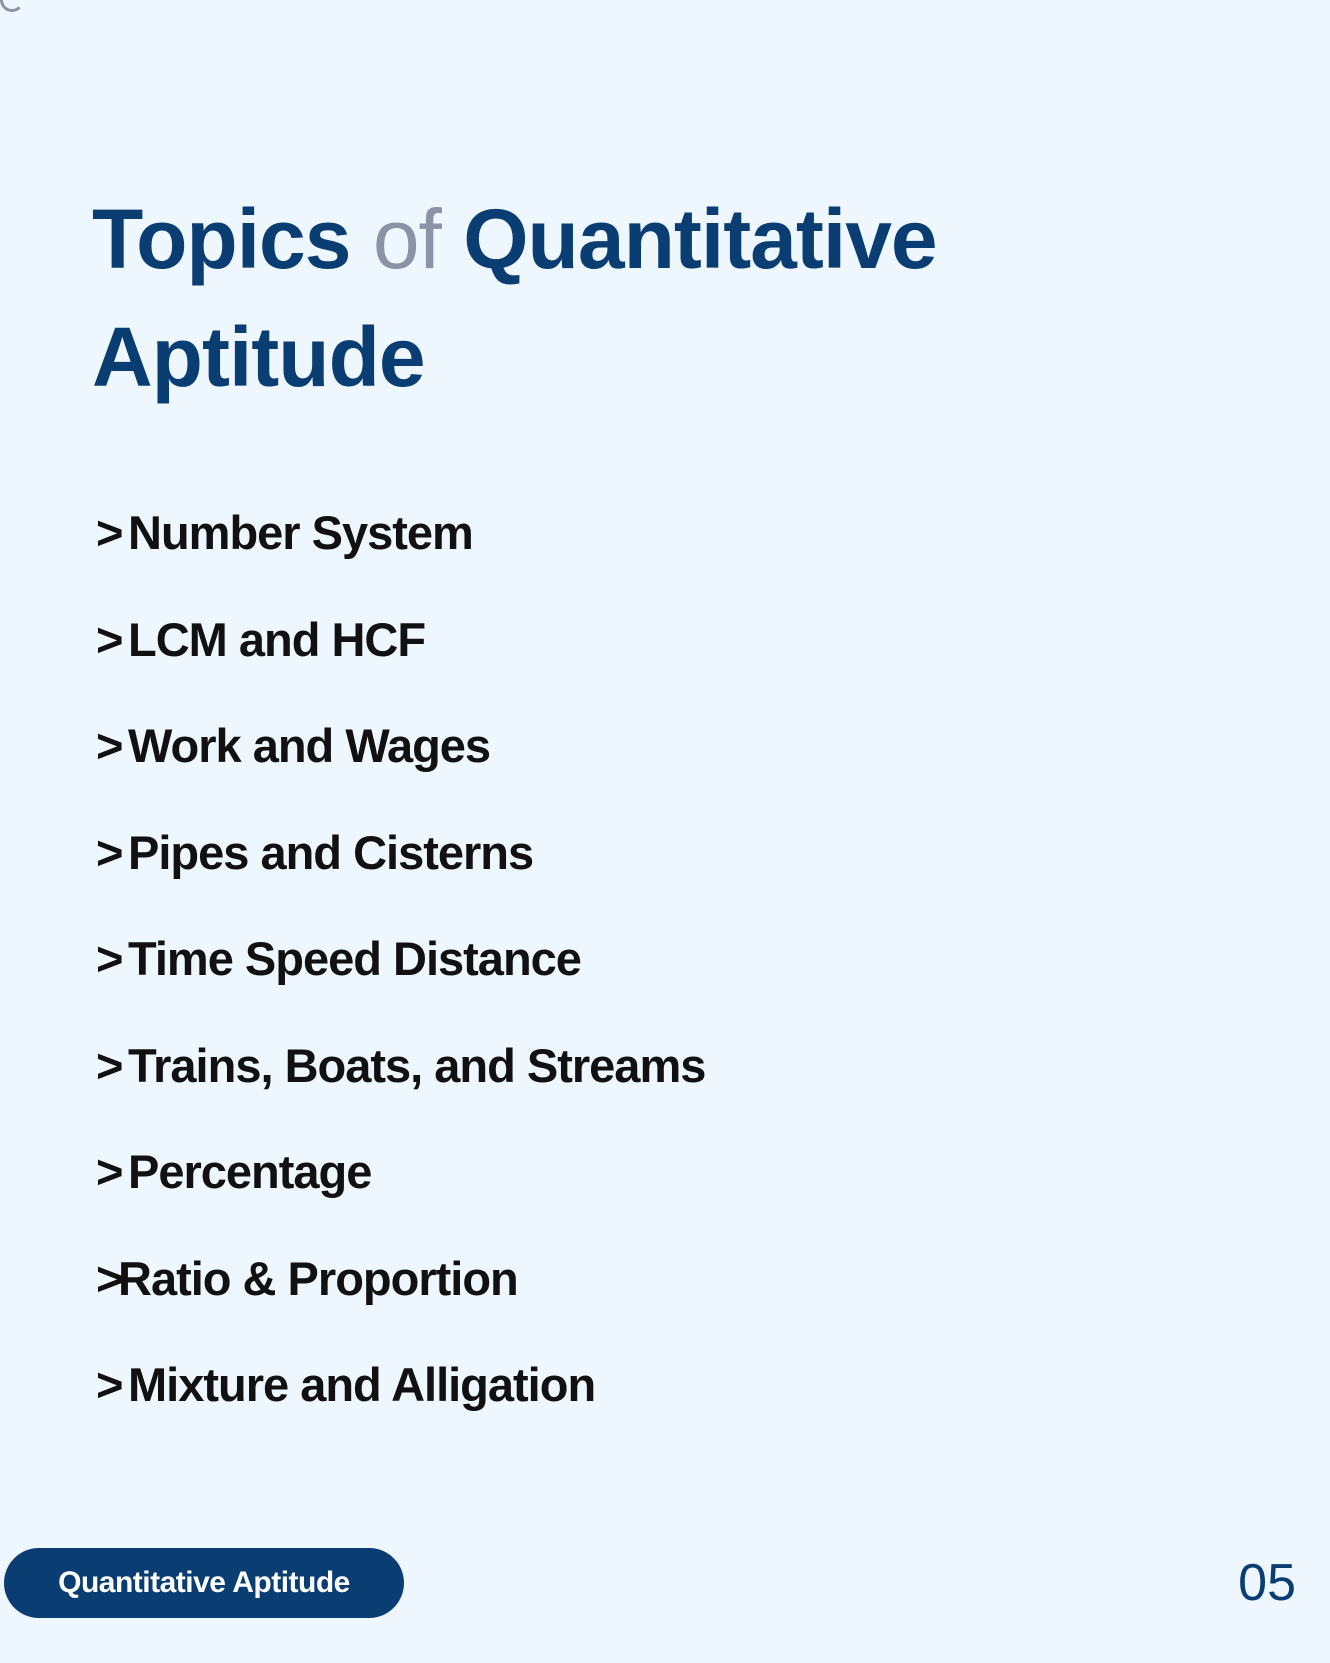 The width and height of the screenshot is (1330, 1663). What do you see at coordinates (417, 1065) in the screenshot?
I see `topic-label: Trains, Boats, and Streams` at bounding box center [417, 1065].